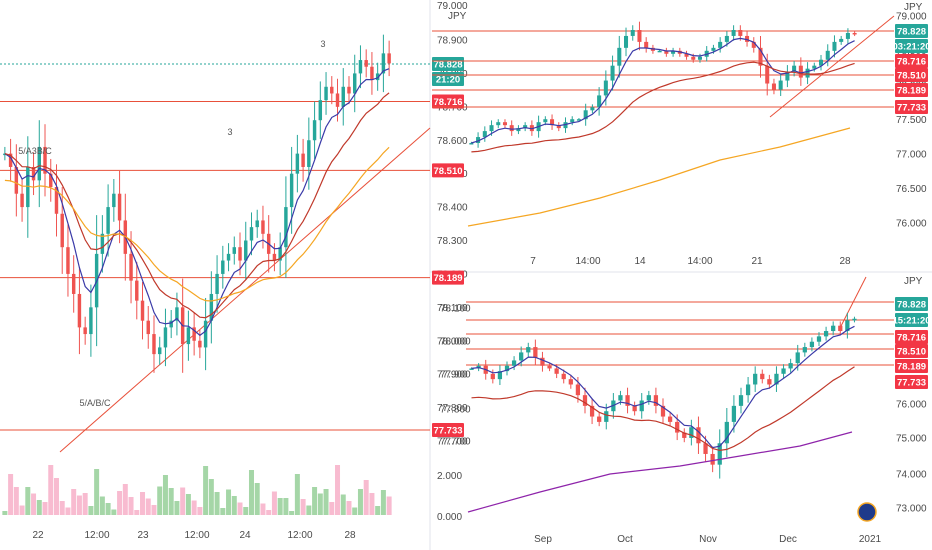 The height and width of the screenshot is (550, 932). Describe the element at coordinates (448, 79) in the screenshot. I see `countdown-tag-left-bg` at that location.